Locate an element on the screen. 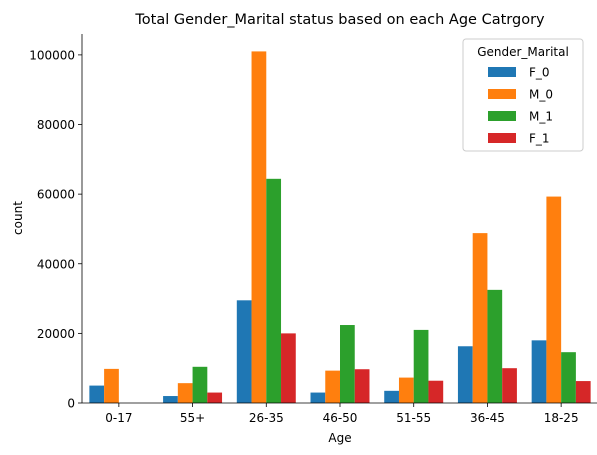 This screenshot has height=455, width=597. bar-F_0-55+ is located at coordinates (170, 399).